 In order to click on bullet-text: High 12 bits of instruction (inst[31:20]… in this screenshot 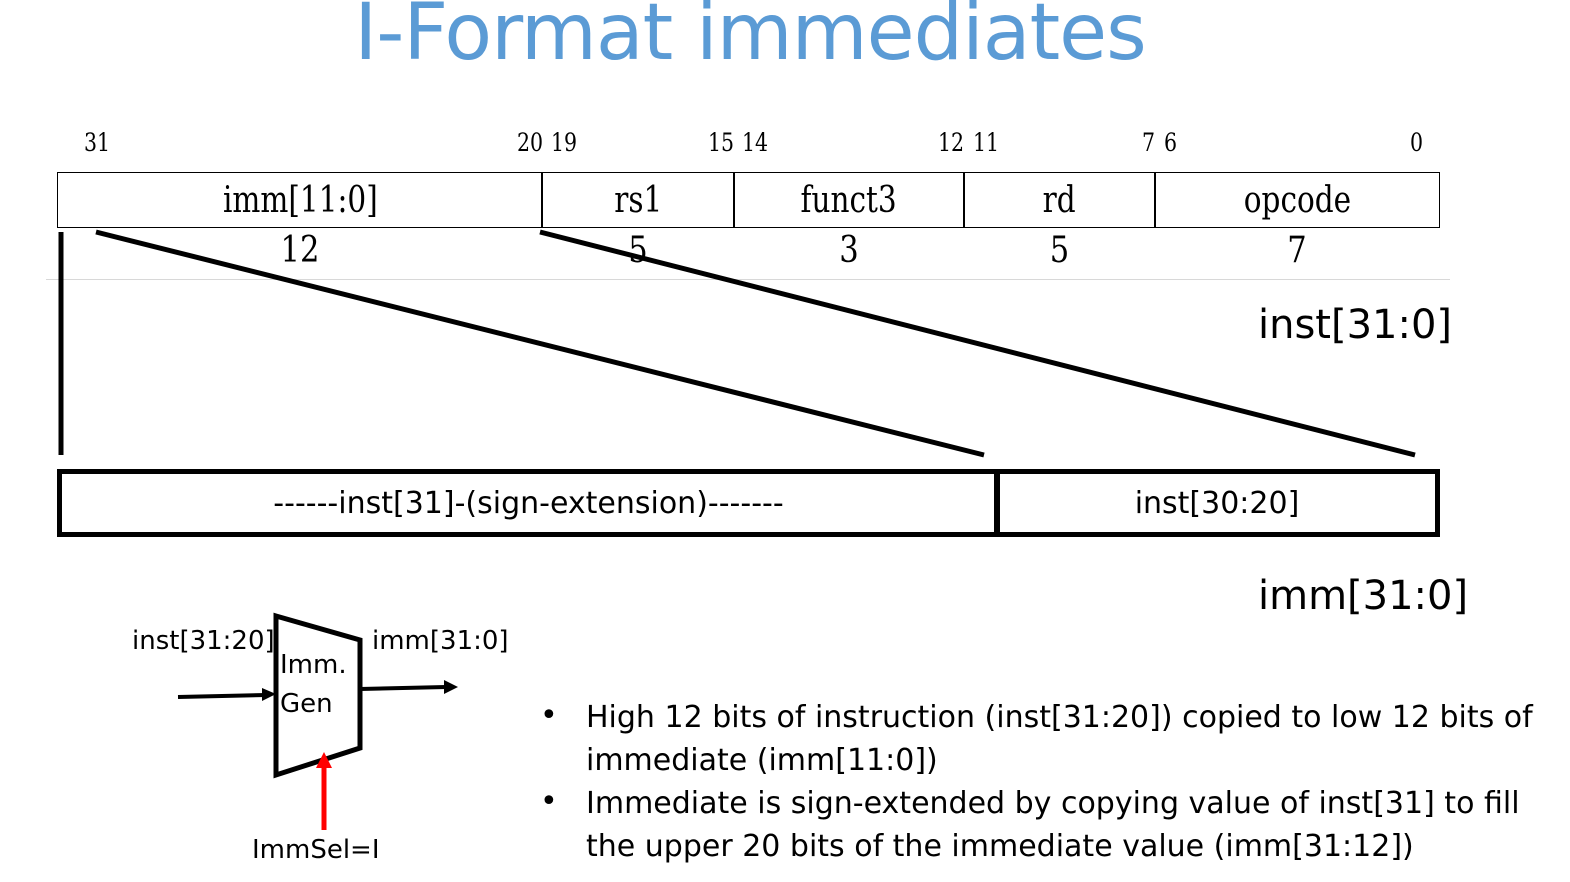, I will do `click(1059, 739)`.